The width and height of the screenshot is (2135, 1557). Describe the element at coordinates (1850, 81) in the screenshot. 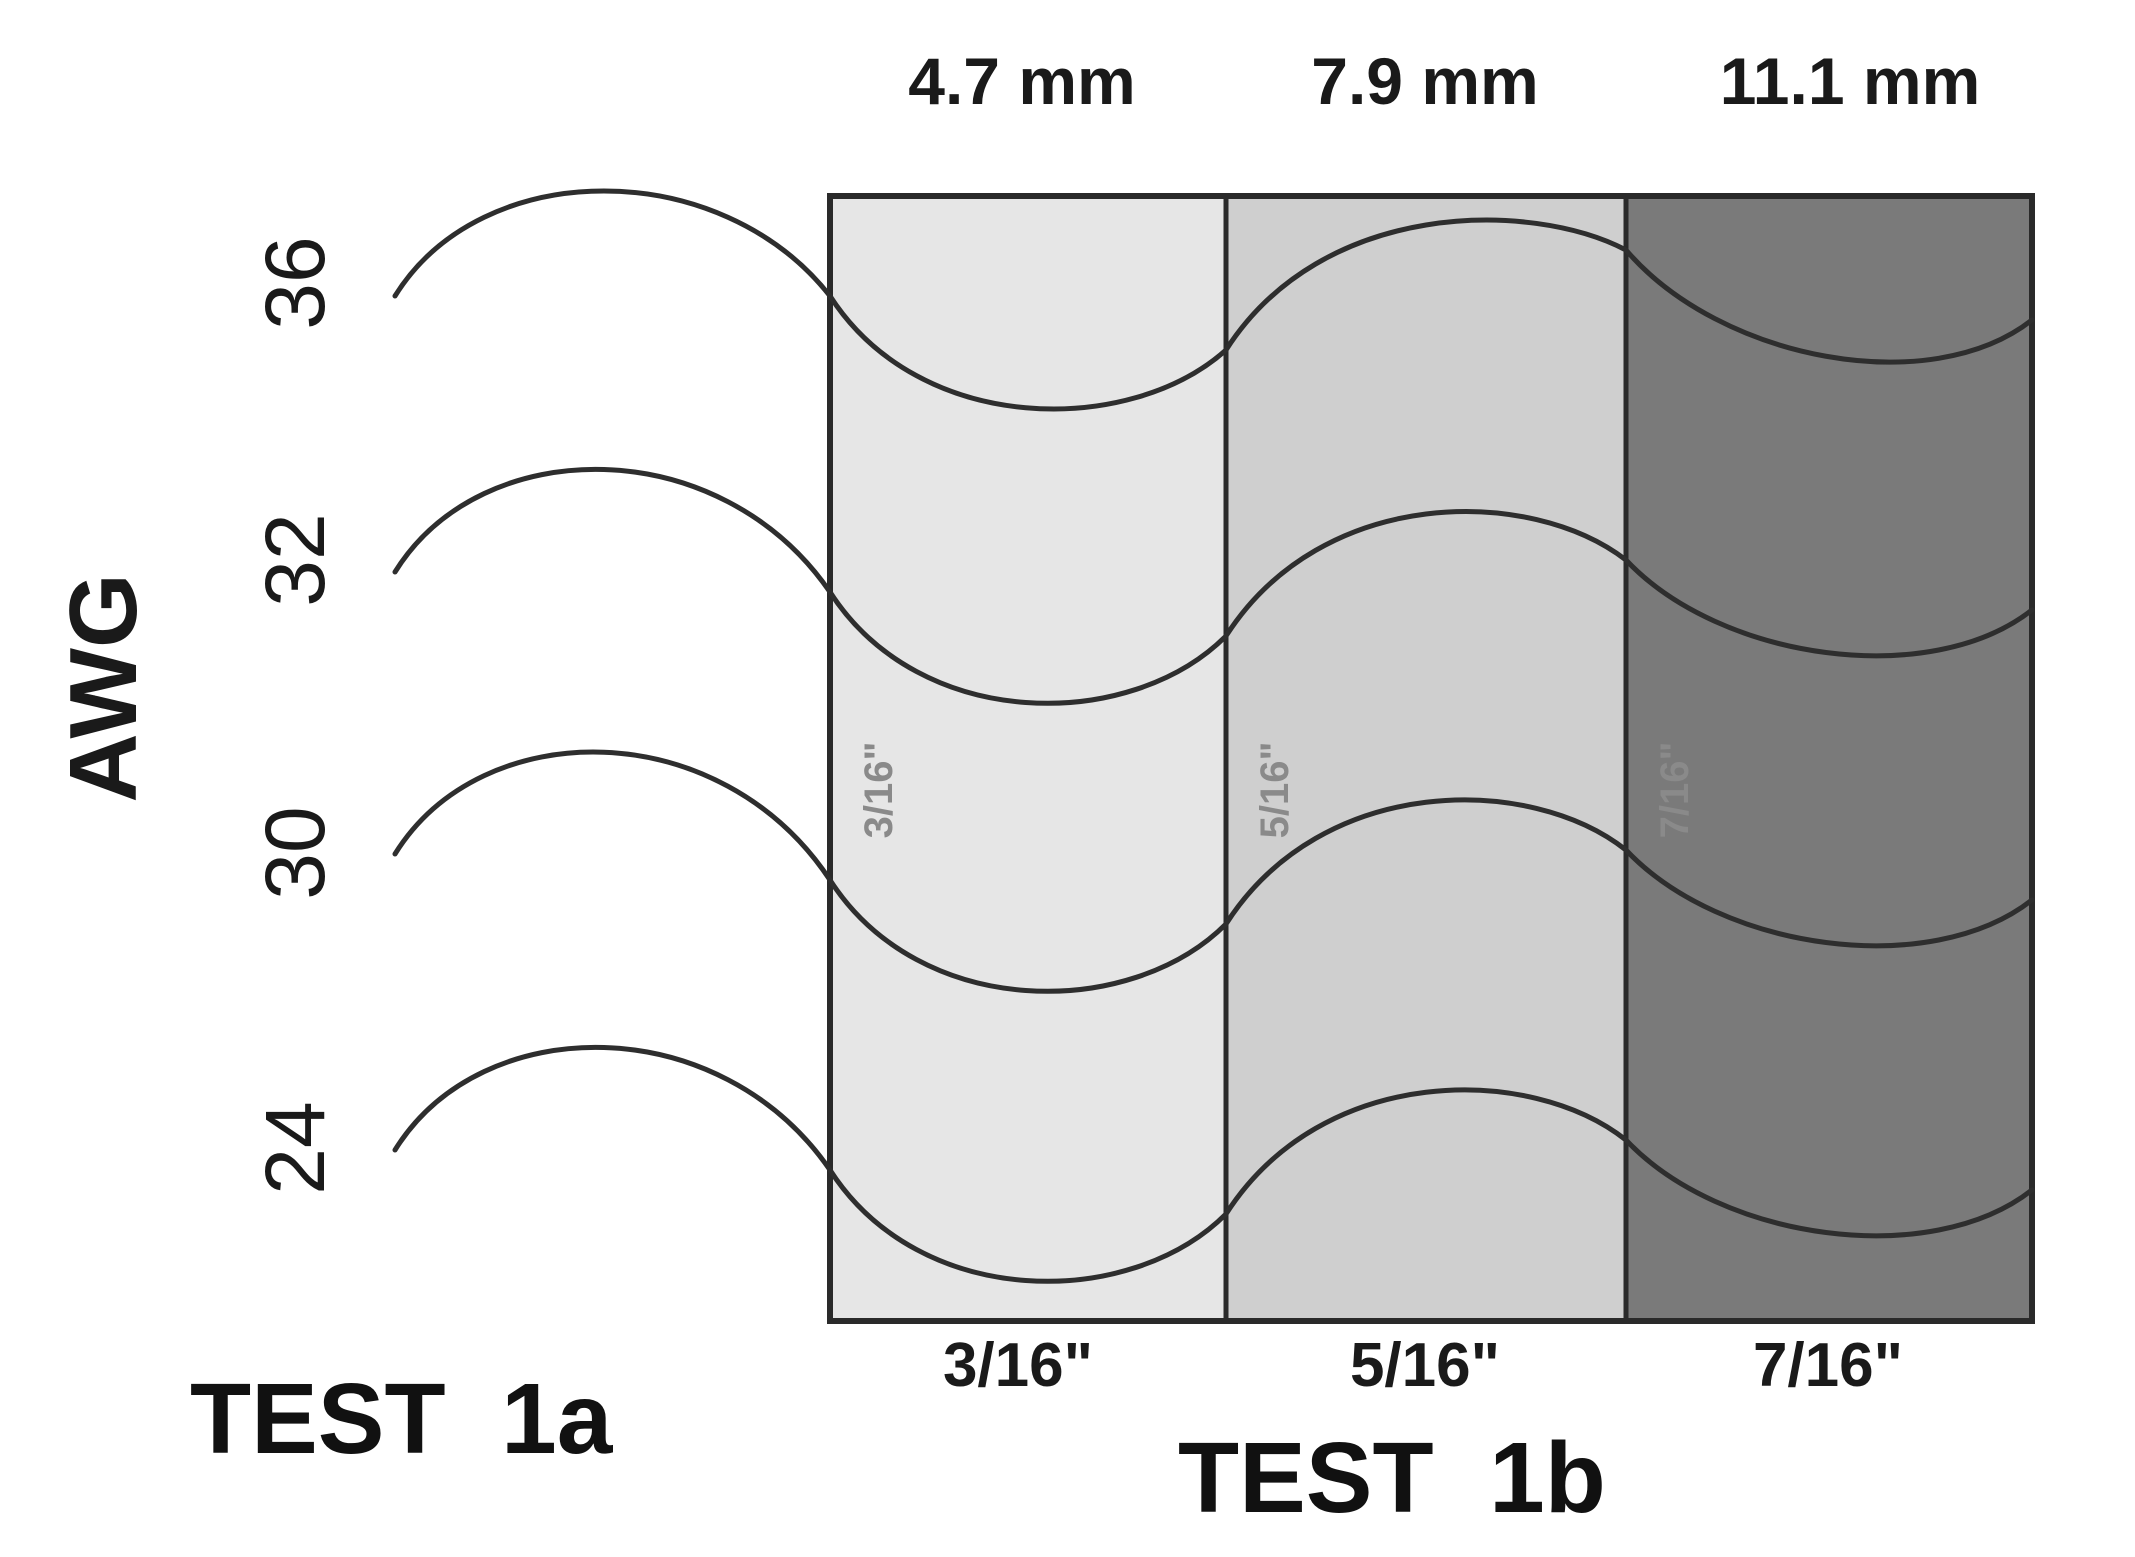

I see `mm-label-11-1: 11.1 mm` at that location.